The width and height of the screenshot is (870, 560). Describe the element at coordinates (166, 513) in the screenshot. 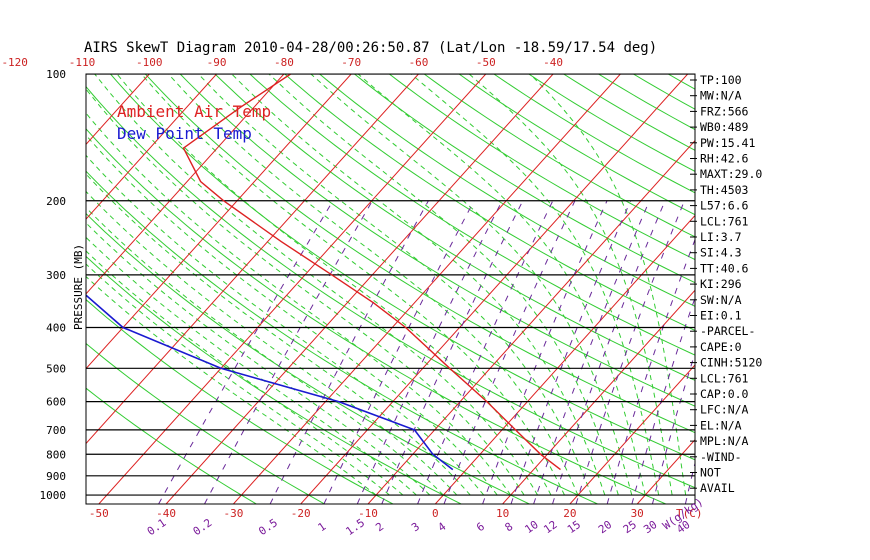

I see `bottom-temp-tick-label: -40` at that location.